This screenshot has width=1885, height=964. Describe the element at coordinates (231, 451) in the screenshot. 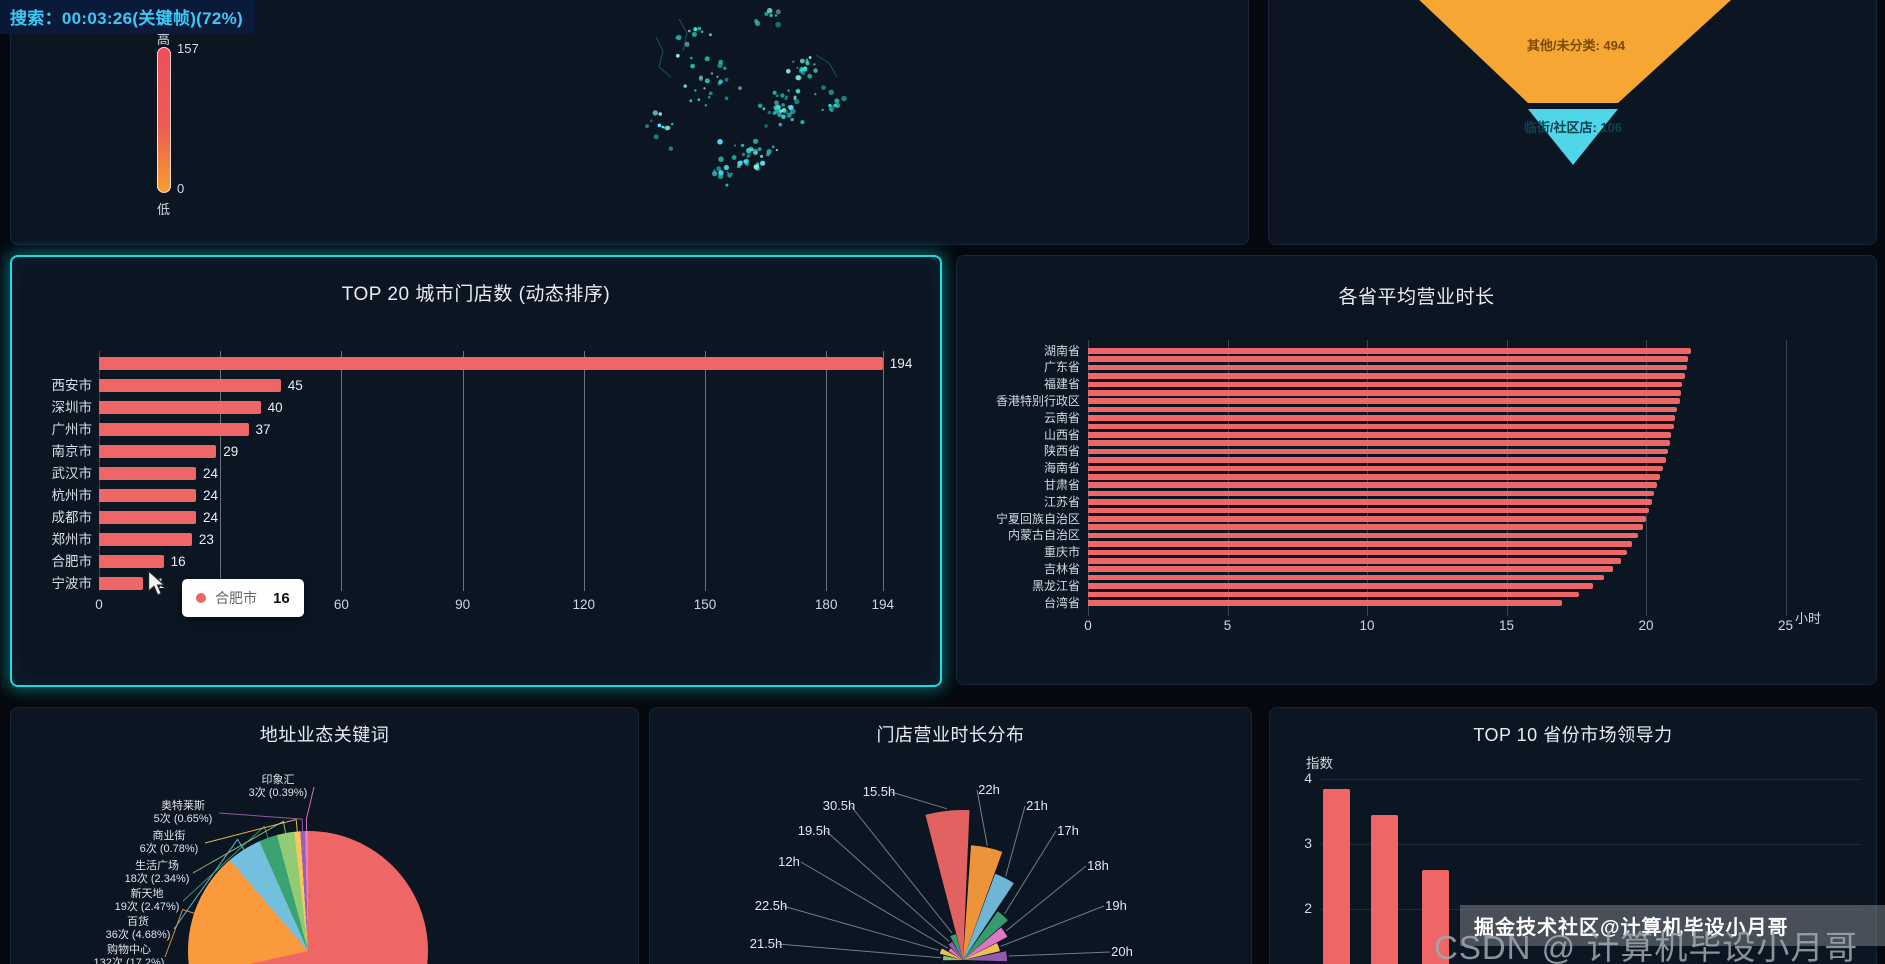

I see `value-label: 29` at that location.